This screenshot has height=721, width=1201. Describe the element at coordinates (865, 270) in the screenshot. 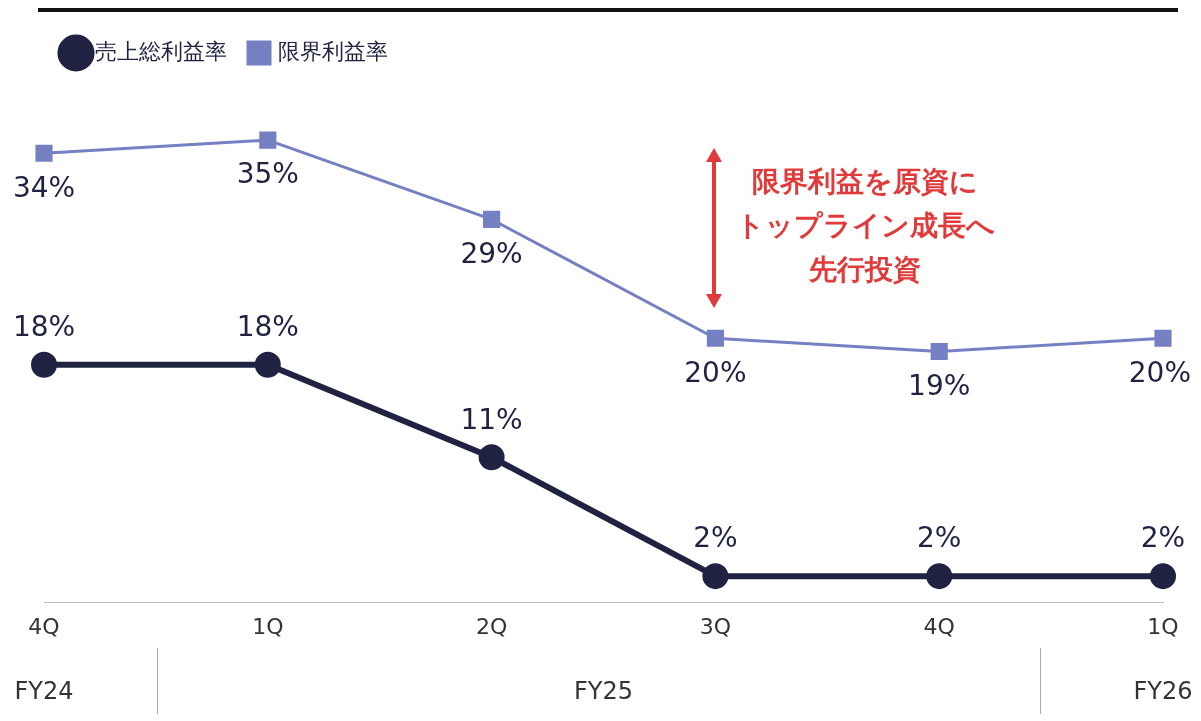

I see `annotation: 先行投資` at that location.